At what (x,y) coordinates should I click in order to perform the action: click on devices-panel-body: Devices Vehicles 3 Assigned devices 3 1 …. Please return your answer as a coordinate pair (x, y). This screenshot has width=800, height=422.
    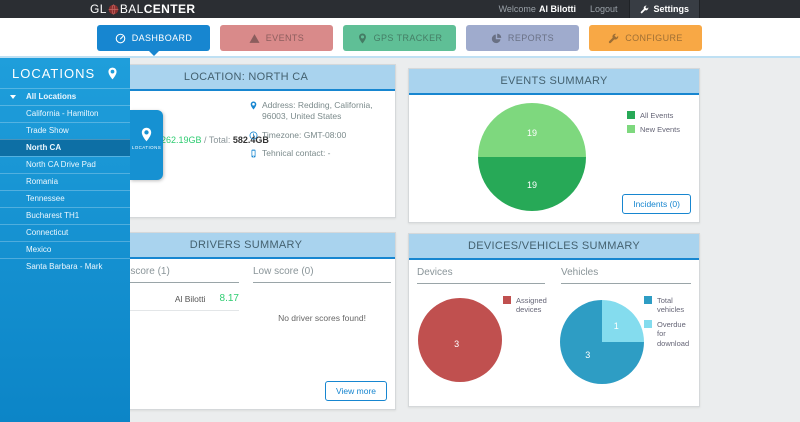
    Looking at the image, I should click on (554, 333).